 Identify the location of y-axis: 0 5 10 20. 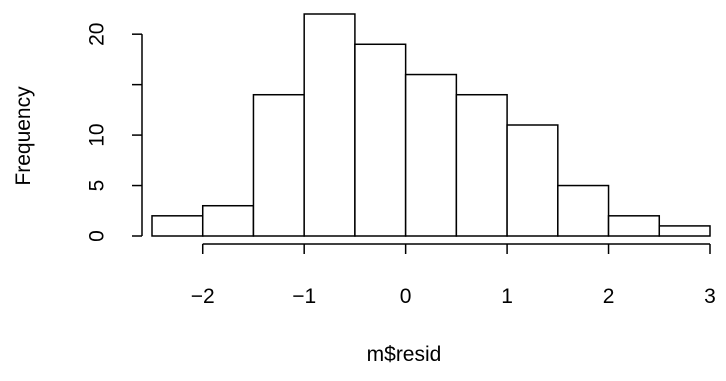
(114, 132).